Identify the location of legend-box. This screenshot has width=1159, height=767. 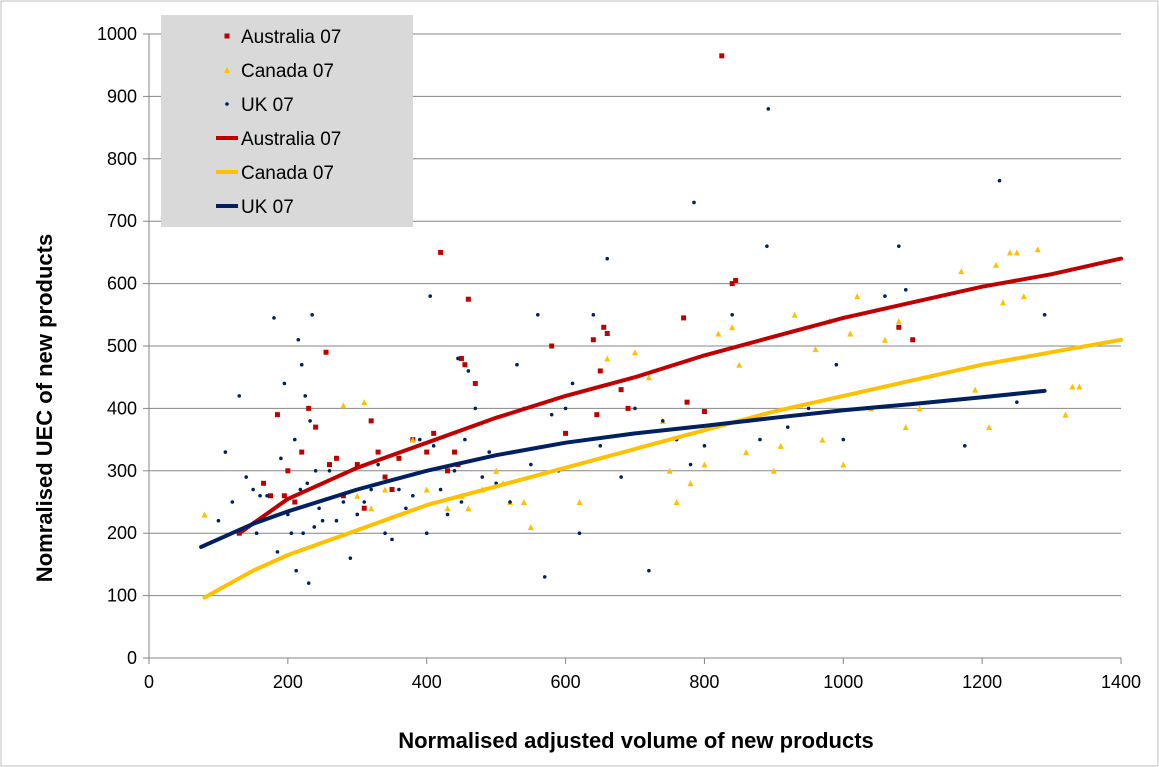
(287, 121).